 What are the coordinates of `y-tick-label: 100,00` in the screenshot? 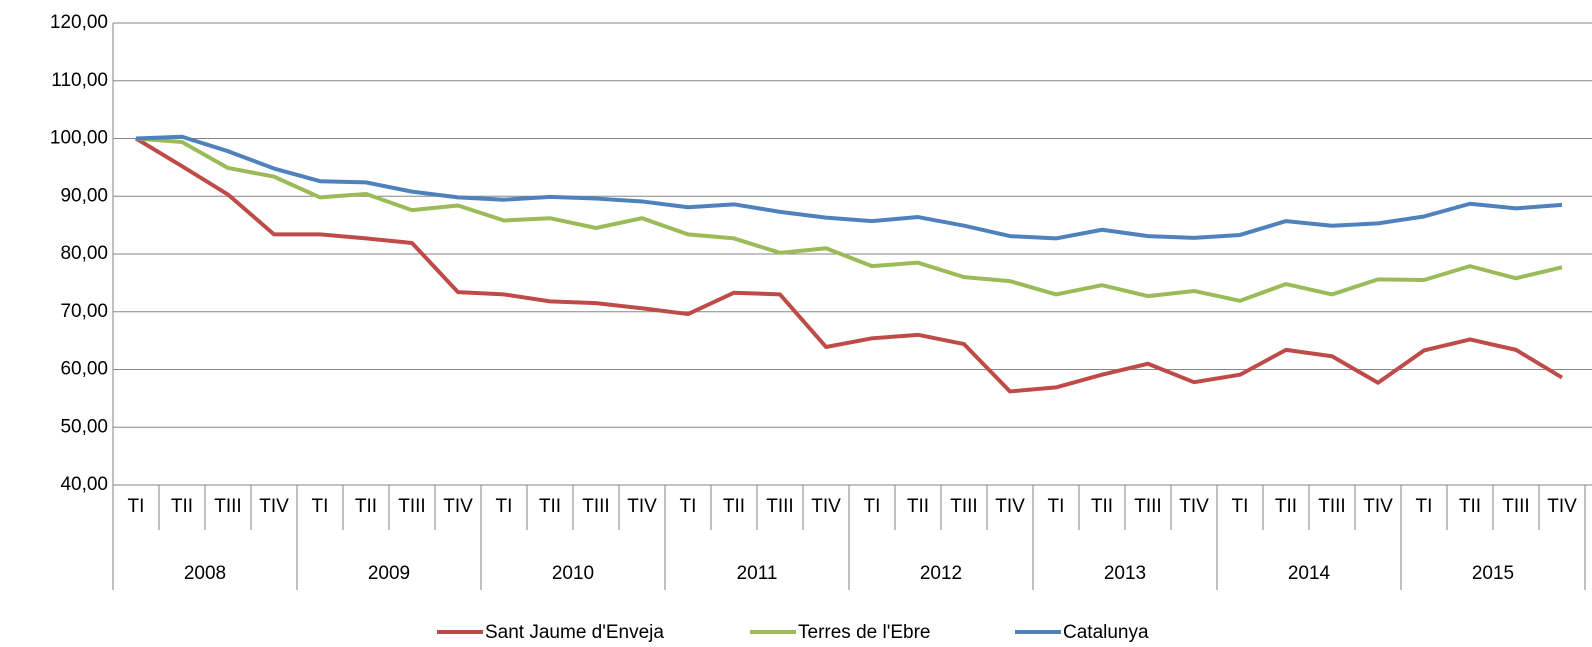 It's located at (79, 138).